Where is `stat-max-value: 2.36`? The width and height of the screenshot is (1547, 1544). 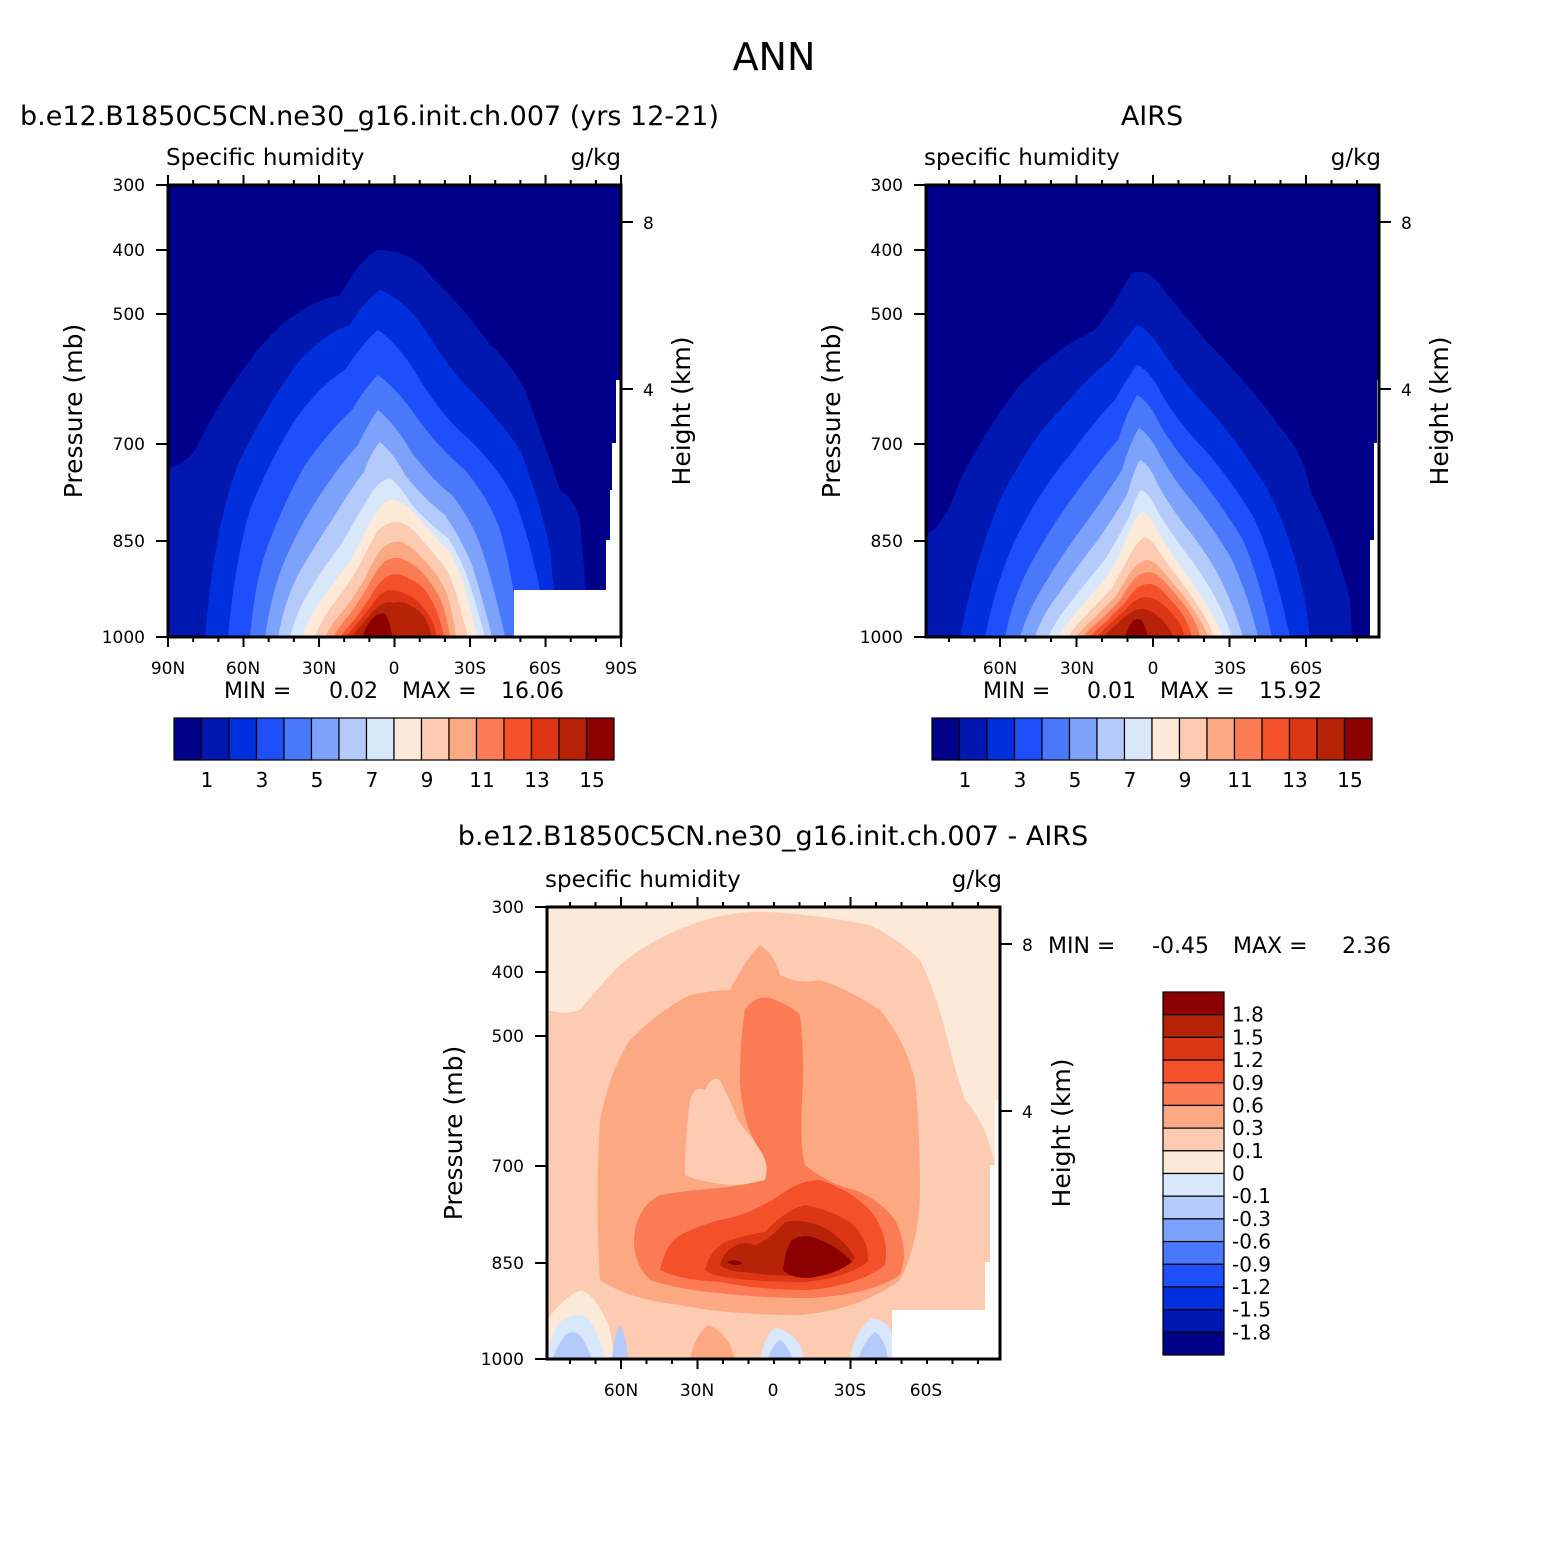
stat-max-value: 2.36 is located at coordinates (1366, 946).